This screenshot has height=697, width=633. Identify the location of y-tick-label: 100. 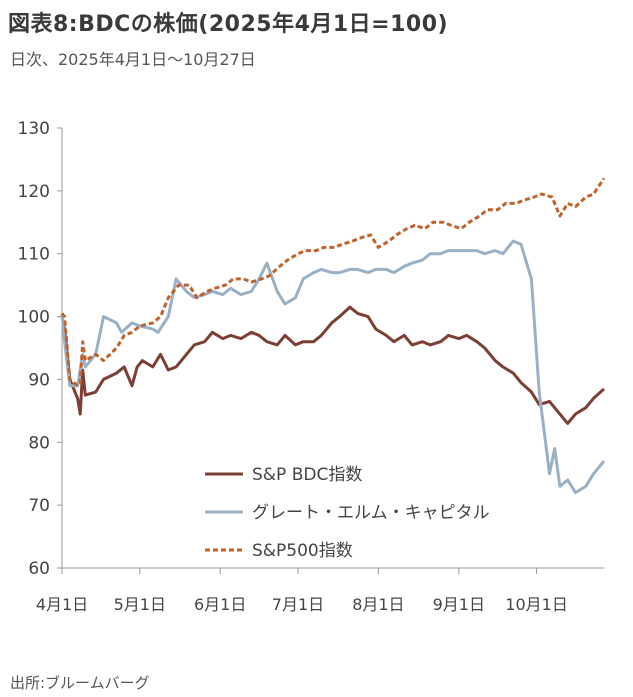
(34, 318).